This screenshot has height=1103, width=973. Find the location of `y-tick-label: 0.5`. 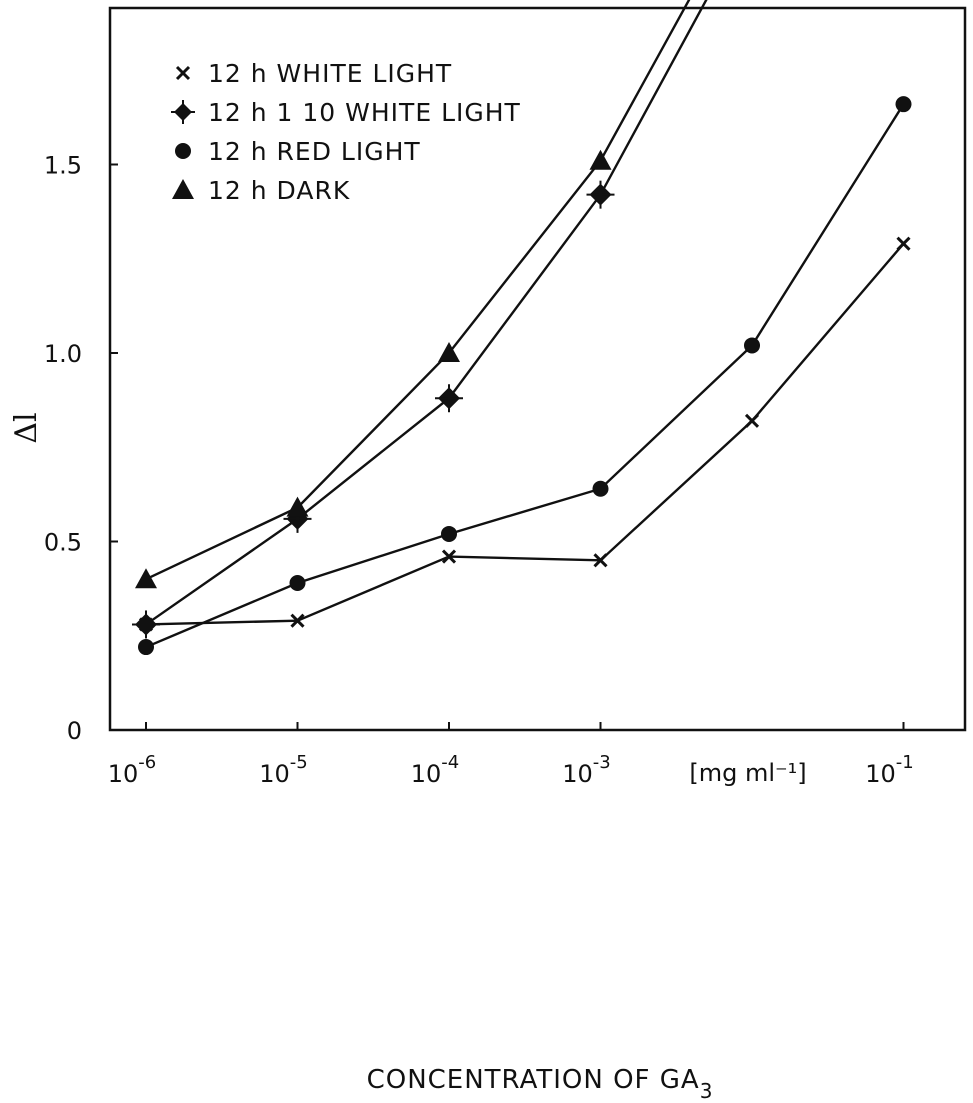

y-tick-label: 0.5 is located at coordinates (63, 543).